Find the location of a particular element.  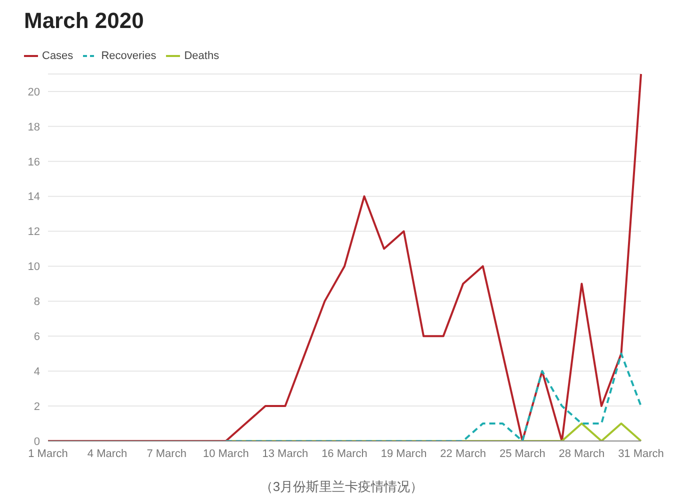

y-tick-label: 20 is located at coordinates (34, 92).